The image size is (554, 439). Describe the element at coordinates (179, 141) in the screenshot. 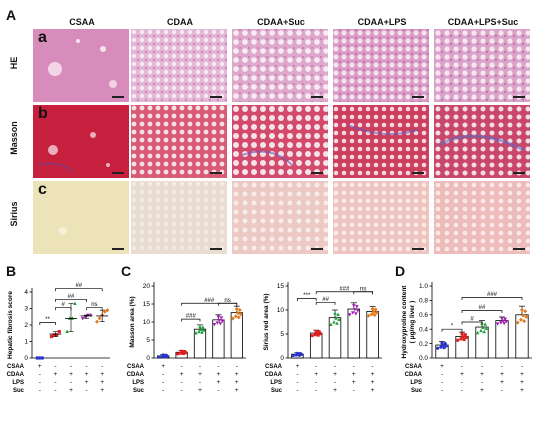

I see `micrograph-masson-cdaa` at that location.